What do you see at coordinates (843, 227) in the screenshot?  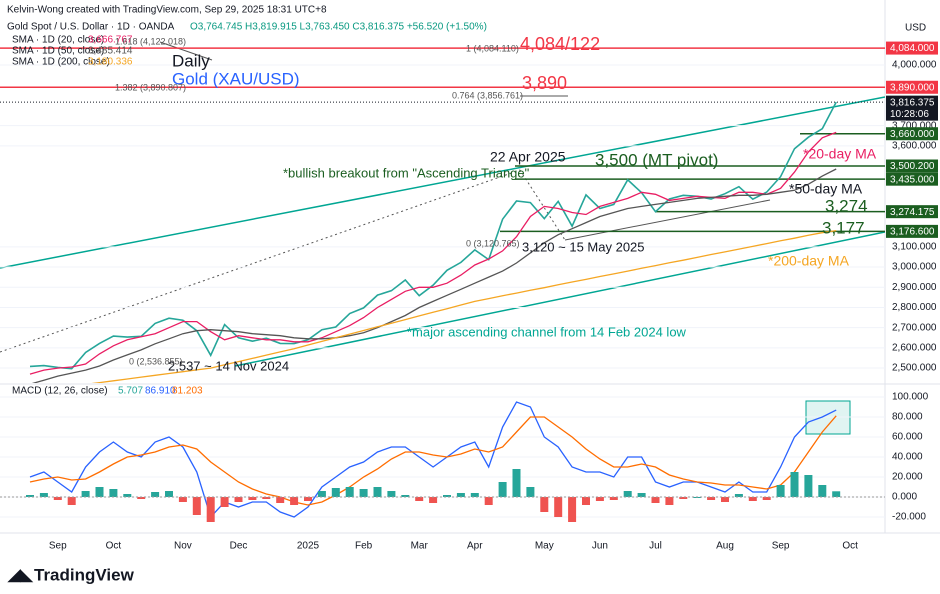 I see `annotation: 3,177` at bounding box center [843, 227].